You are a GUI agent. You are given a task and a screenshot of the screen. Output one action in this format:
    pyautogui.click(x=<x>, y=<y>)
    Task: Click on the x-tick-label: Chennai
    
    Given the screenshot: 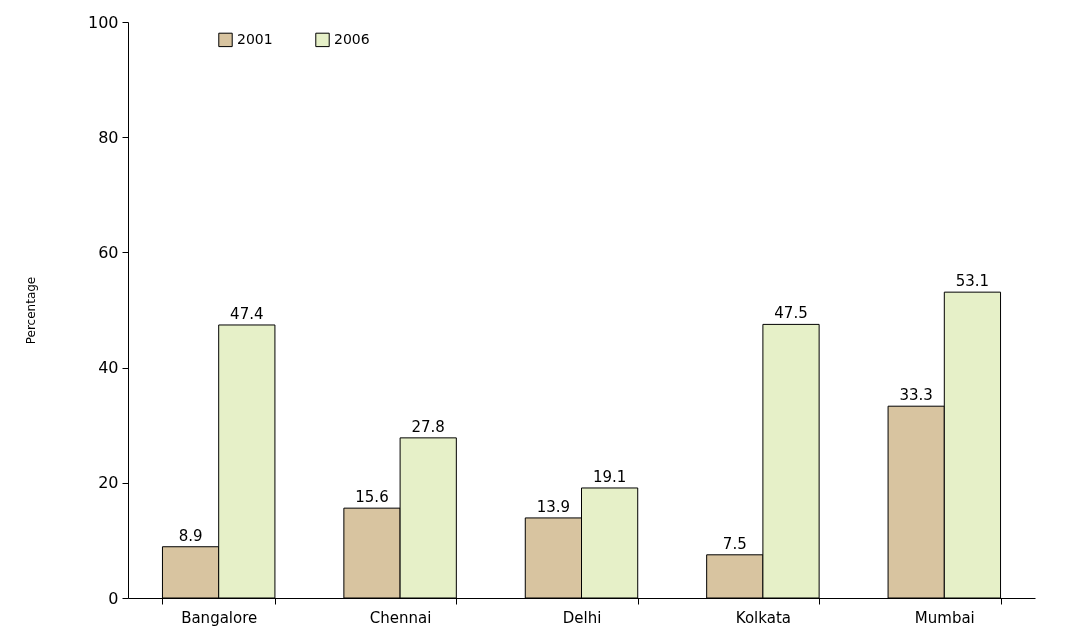 What is the action you would take?
    pyautogui.click(x=400, y=617)
    